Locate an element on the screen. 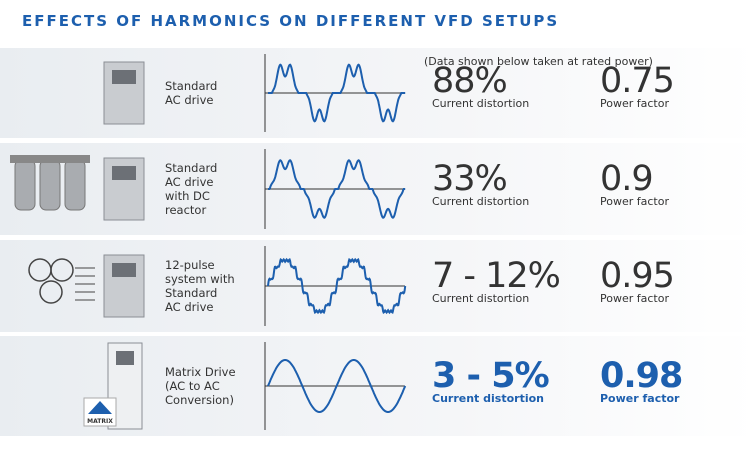  label-line: (AC to AC is located at coordinates (192, 386).